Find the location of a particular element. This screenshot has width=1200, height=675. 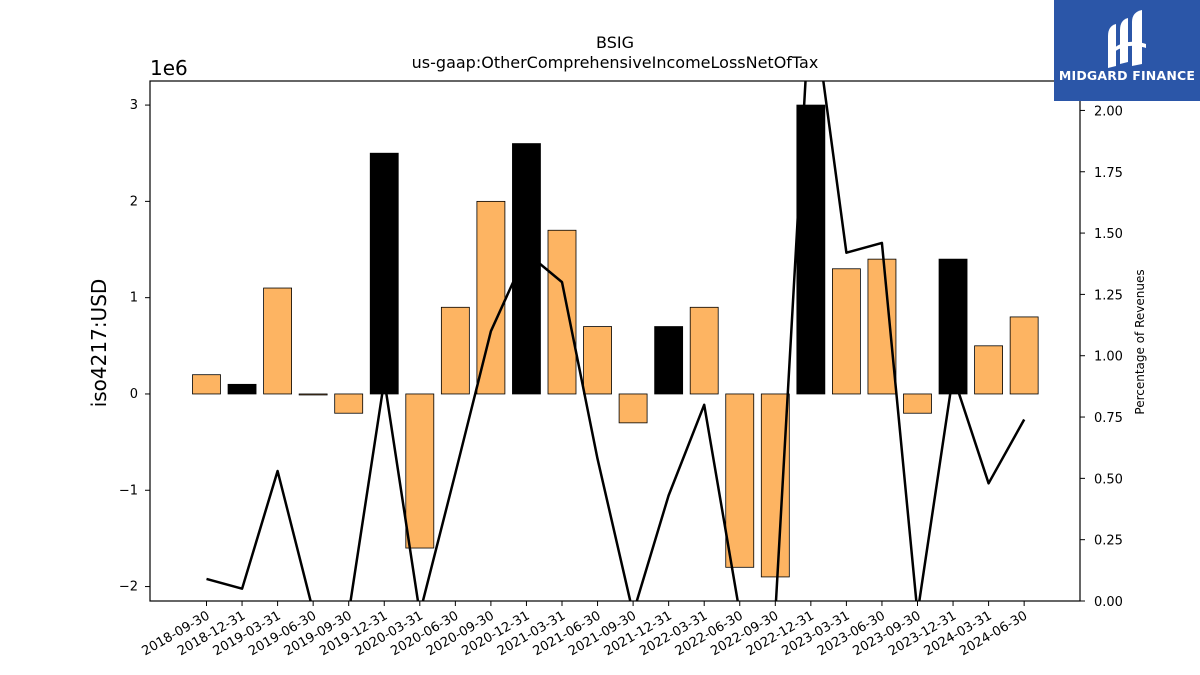

y-tick-label-right: 1.75 is located at coordinates (1108, 173).